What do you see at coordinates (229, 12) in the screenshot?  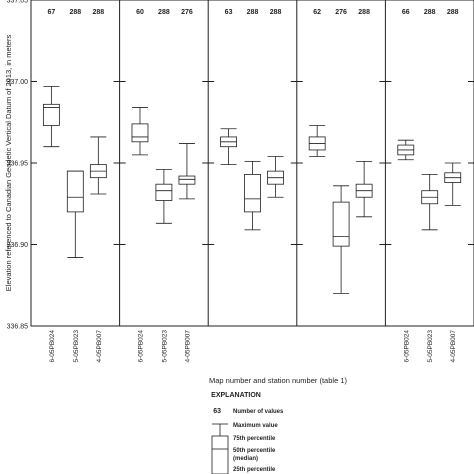 I see `count-label: 63` at bounding box center [229, 12].